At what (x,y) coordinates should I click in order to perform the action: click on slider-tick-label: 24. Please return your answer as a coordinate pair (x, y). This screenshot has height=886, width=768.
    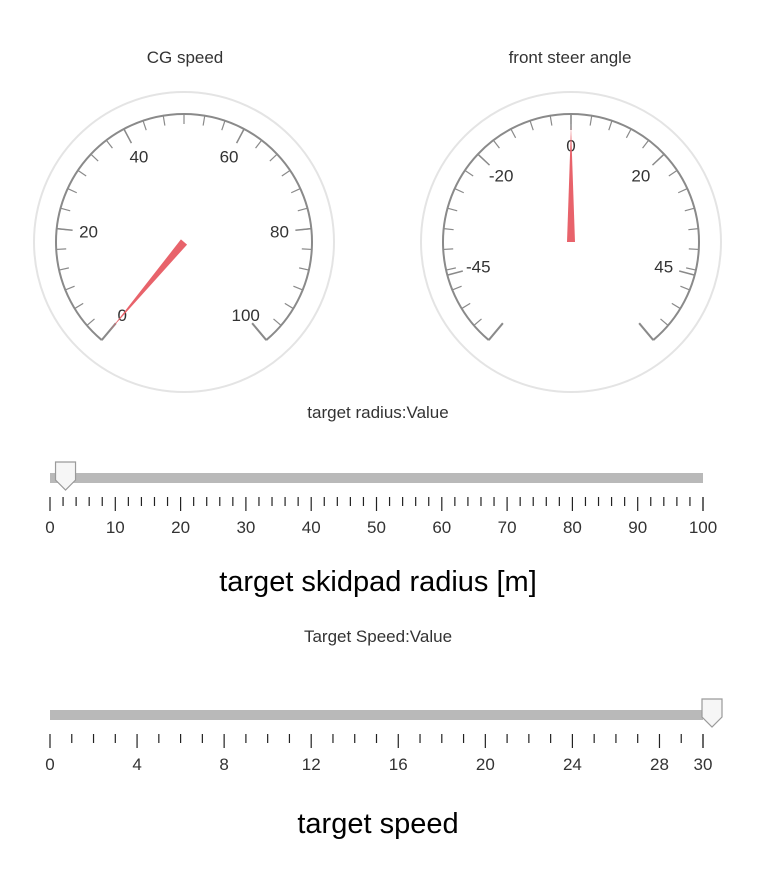
    Looking at the image, I should click on (572, 764).